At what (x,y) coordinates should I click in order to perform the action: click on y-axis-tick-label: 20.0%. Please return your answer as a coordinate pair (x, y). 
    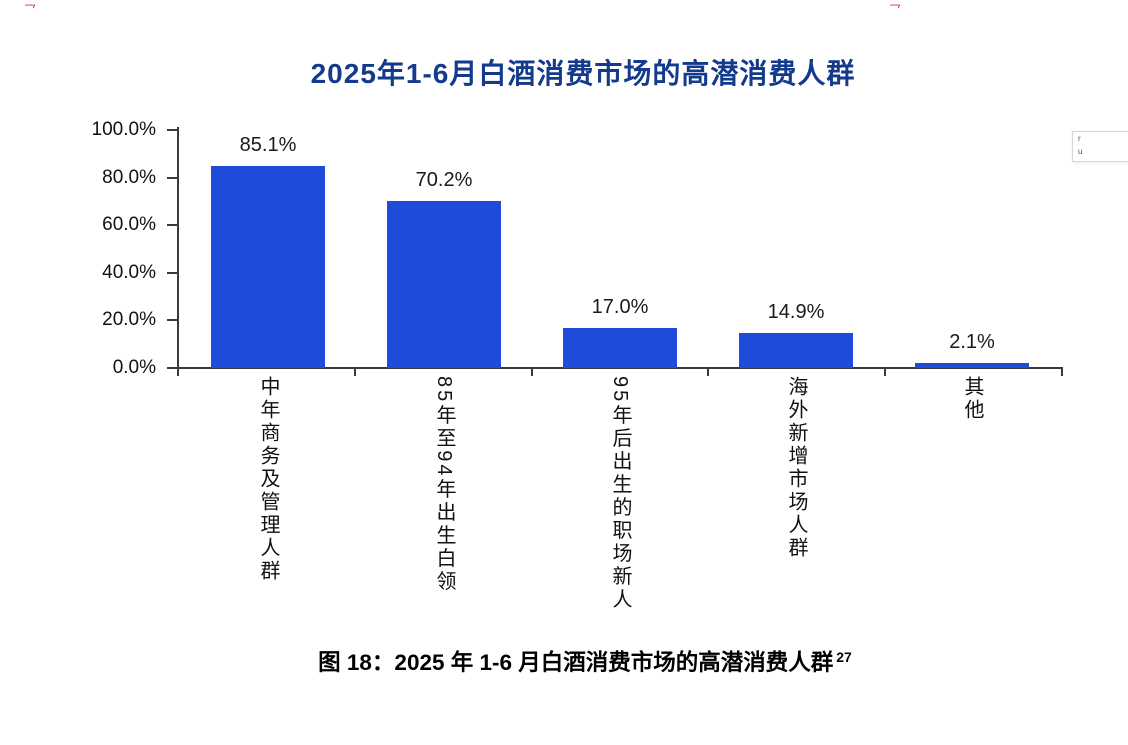
    Looking at the image, I should click on (129, 320).